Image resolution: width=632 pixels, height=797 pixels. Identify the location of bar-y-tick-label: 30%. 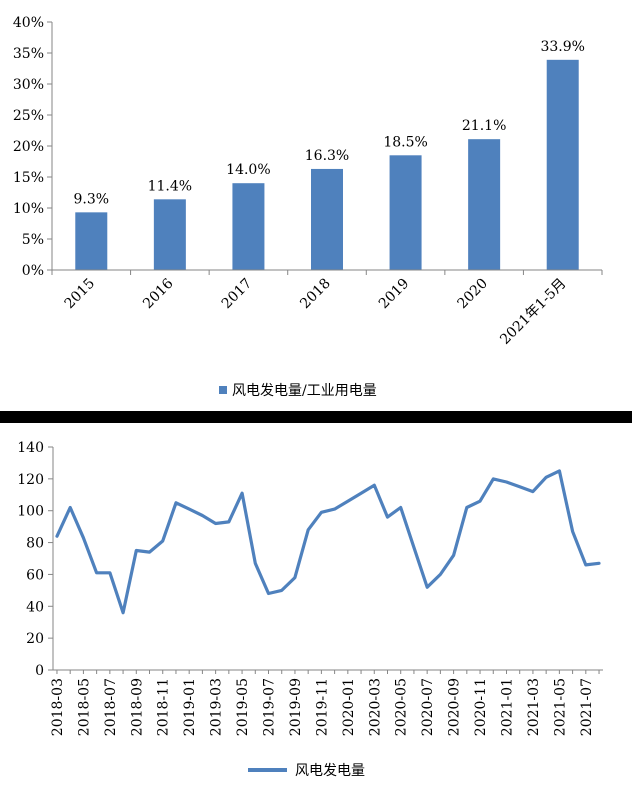
(28, 85).